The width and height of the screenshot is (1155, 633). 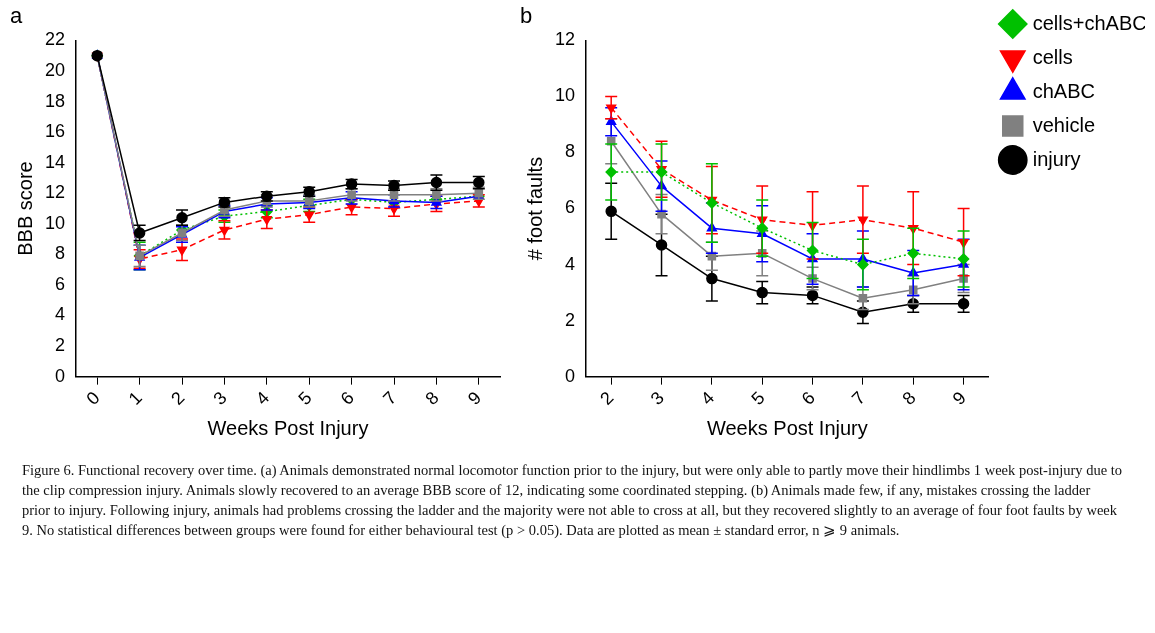 What do you see at coordinates (135, 398) in the screenshot?
I see `x-tick-label: 1` at bounding box center [135, 398].